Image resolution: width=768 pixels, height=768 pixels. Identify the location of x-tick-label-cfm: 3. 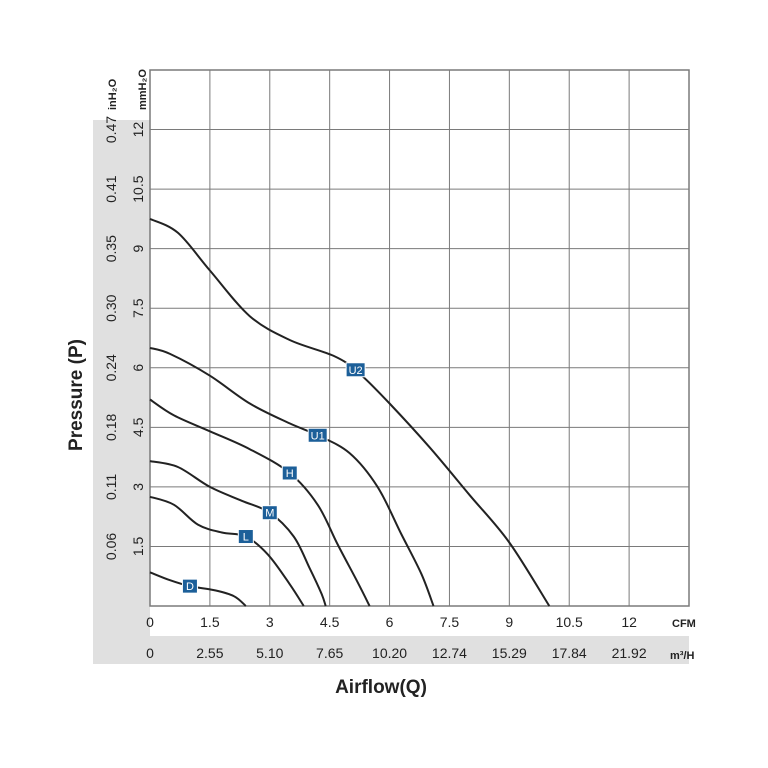
(270, 622).